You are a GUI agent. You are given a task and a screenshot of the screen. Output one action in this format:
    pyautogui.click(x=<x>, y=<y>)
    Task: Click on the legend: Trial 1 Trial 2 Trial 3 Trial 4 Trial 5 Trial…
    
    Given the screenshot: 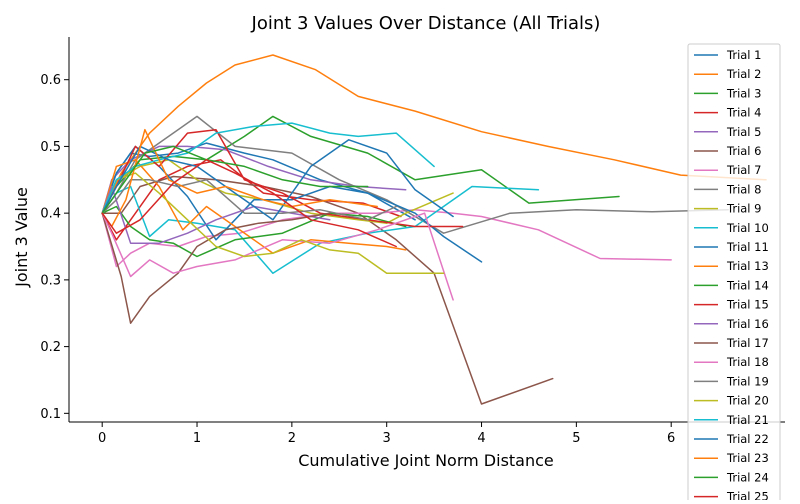 What is the action you would take?
    pyautogui.click(x=734, y=273)
    